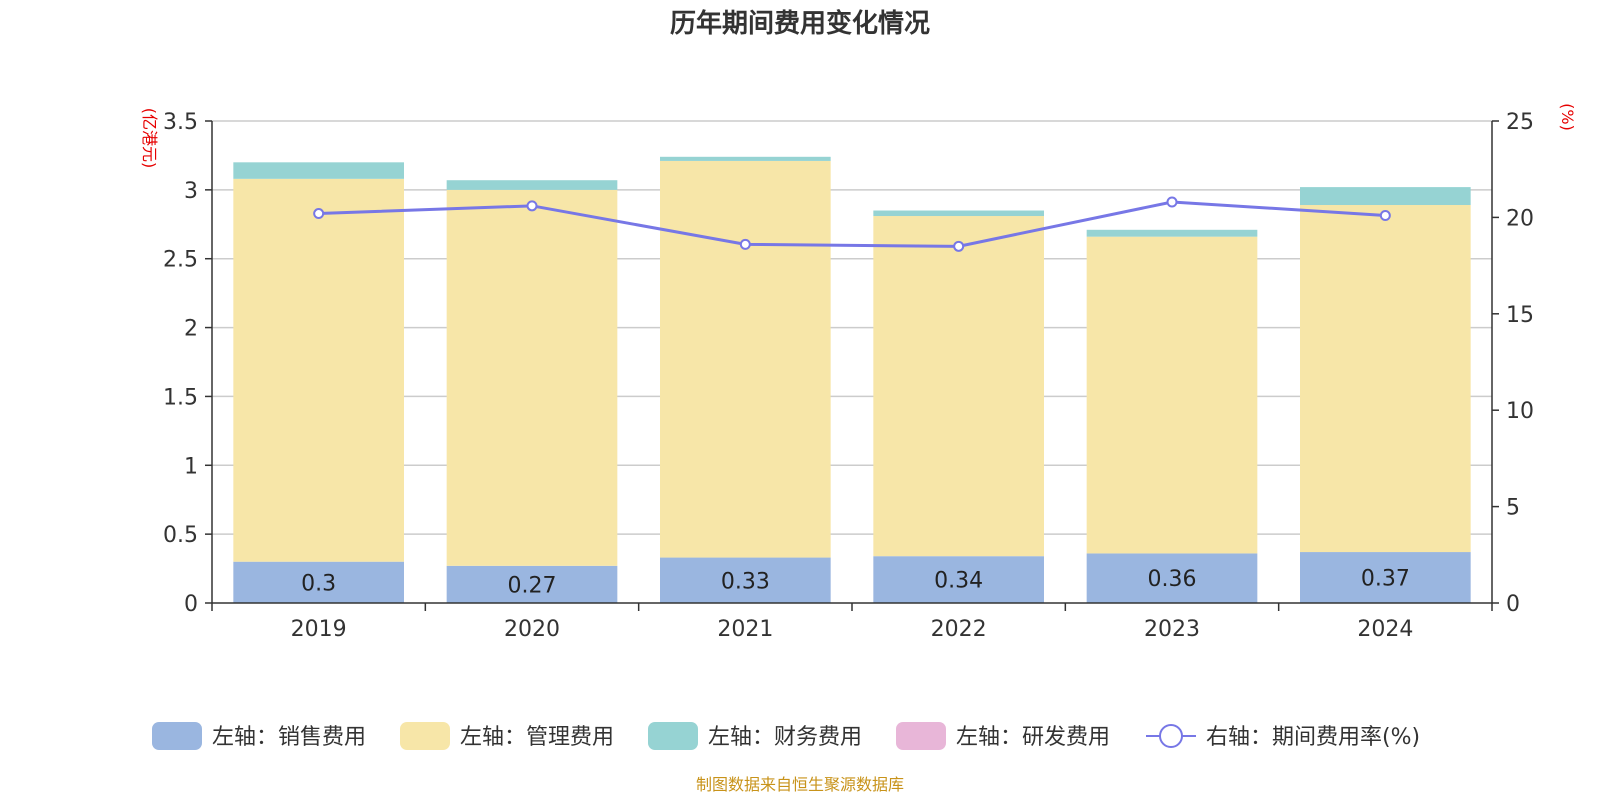  What do you see at coordinates (855, 583) in the screenshot?
I see `data-labels: 0.3 0.27 0.33 0.34 0.36 0.37` at bounding box center [855, 583].